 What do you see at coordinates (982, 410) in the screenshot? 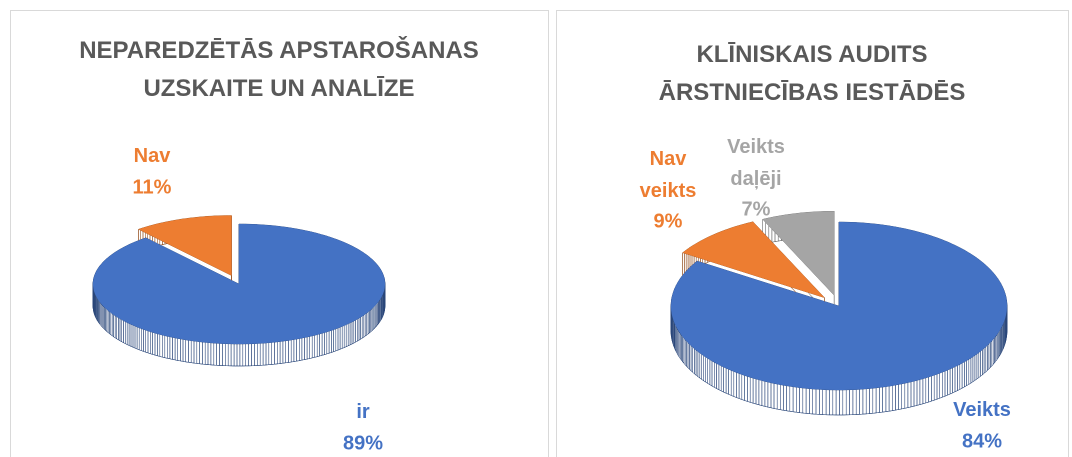
I see `slice-category-label: Veikts` at bounding box center [982, 410].